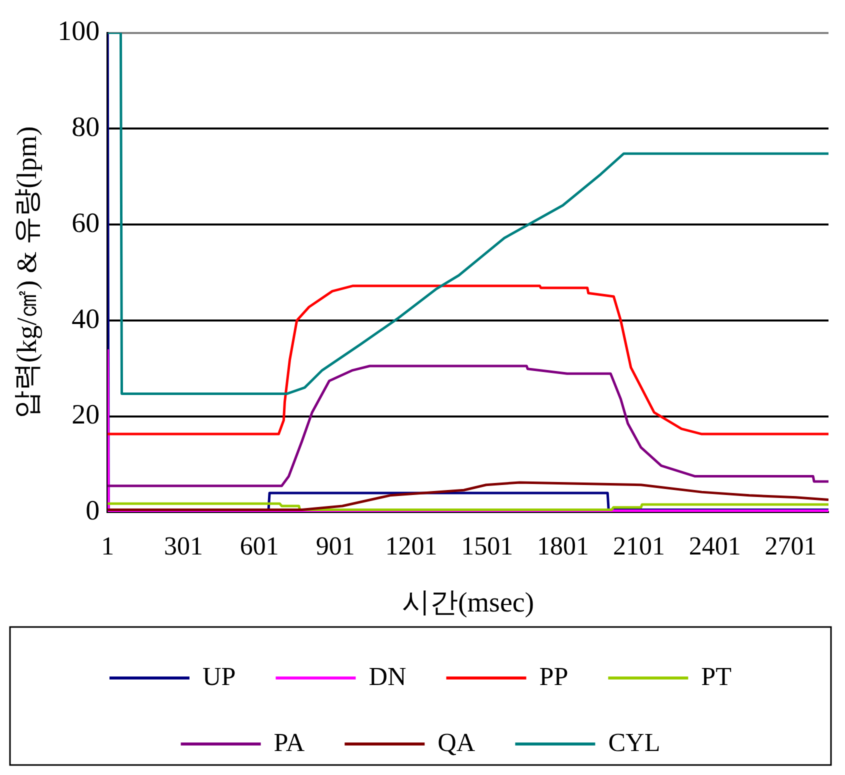  What do you see at coordinates (219, 676) in the screenshot?
I see `legend-label: UP` at bounding box center [219, 676].